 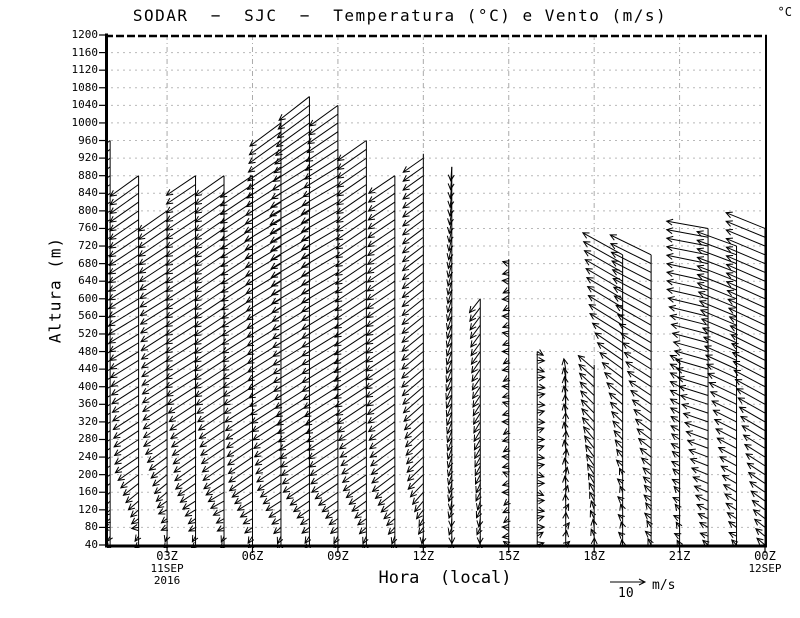 What do you see at coordinates (88, 474) in the screenshot?
I see `y-tick-label: 200` at bounding box center [88, 474].